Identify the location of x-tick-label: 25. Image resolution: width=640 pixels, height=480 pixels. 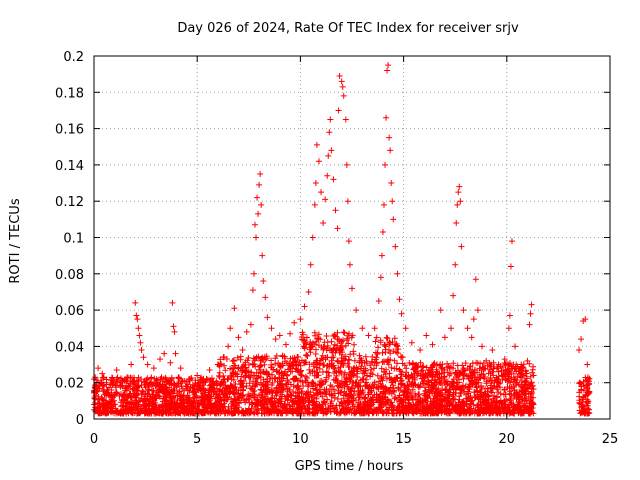
(610, 439).